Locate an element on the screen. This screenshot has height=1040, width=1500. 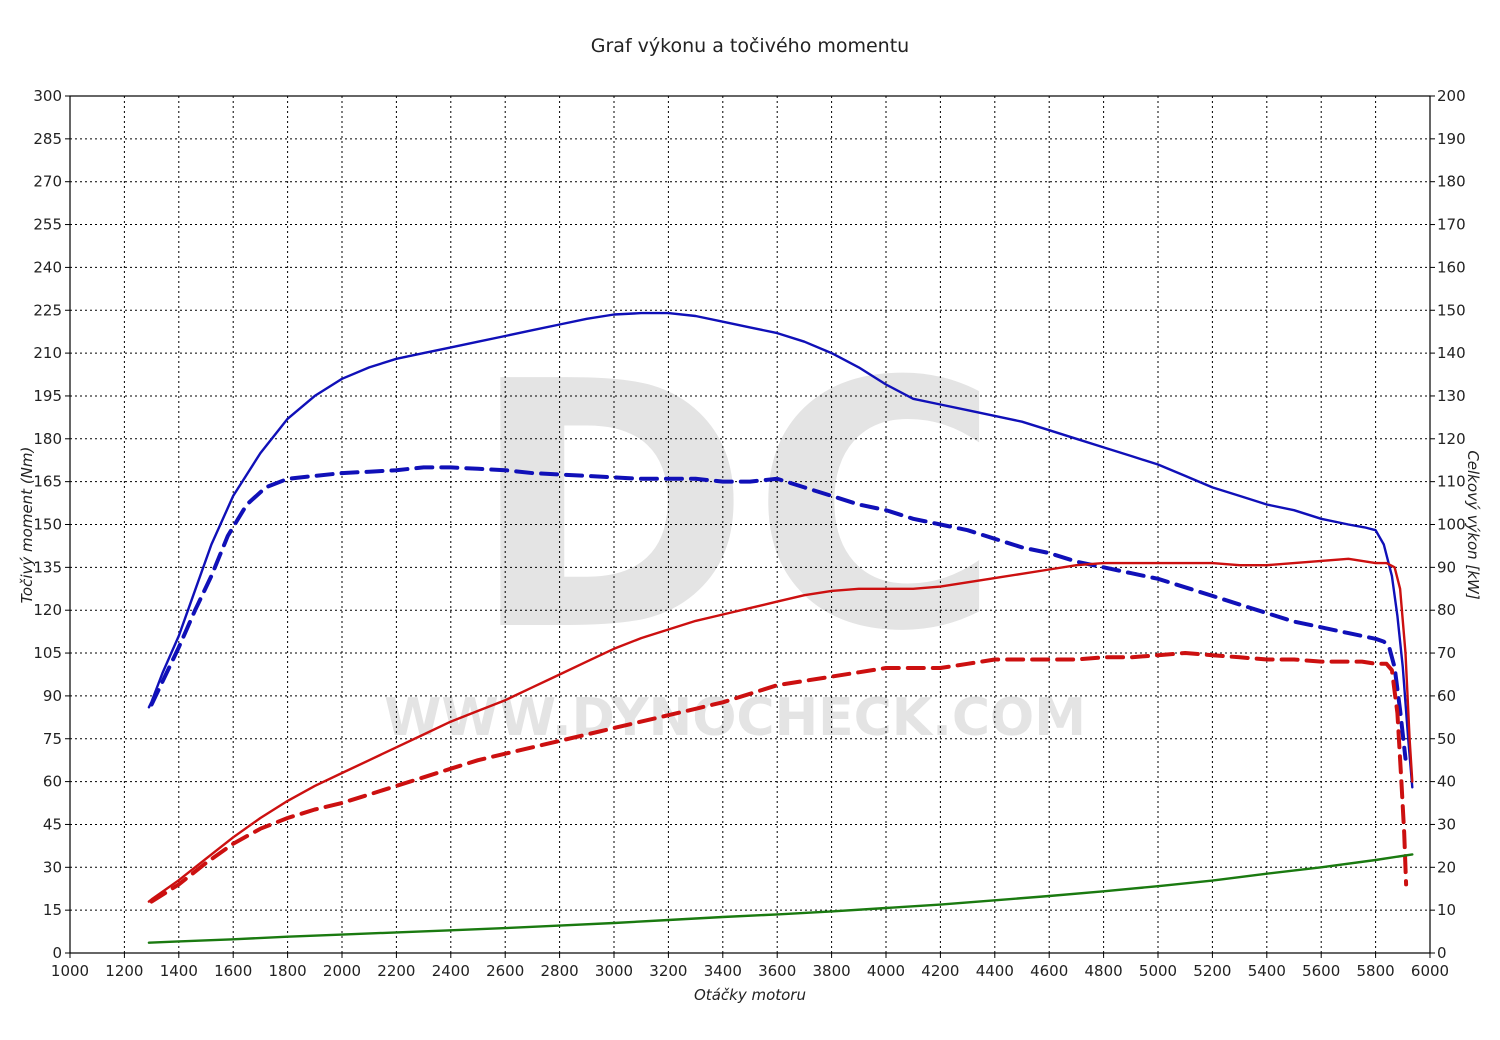
y-left-tick-label: 285 is located at coordinates (47, 139).